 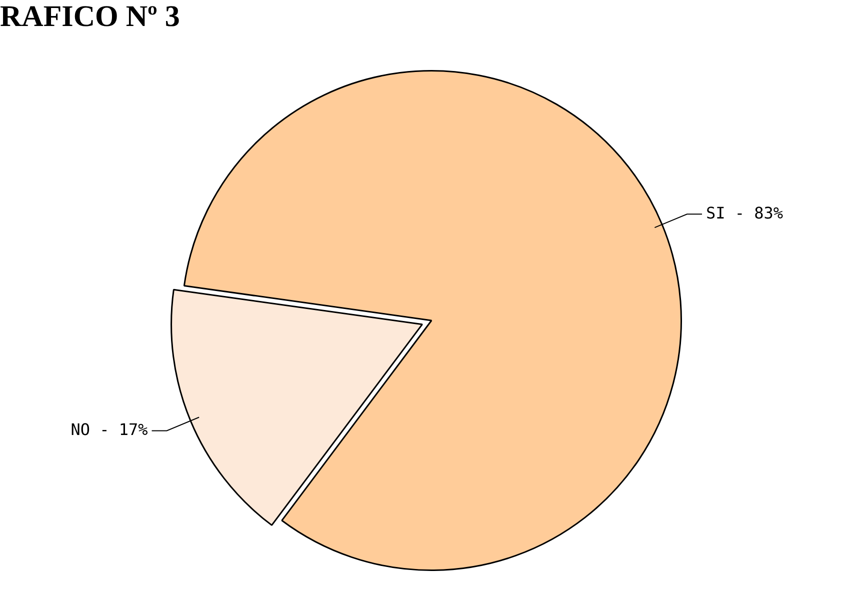 What do you see at coordinates (90, 17) in the screenshot?
I see `chart-title: RAFICO Nº 3` at bounding box center [90, 17].